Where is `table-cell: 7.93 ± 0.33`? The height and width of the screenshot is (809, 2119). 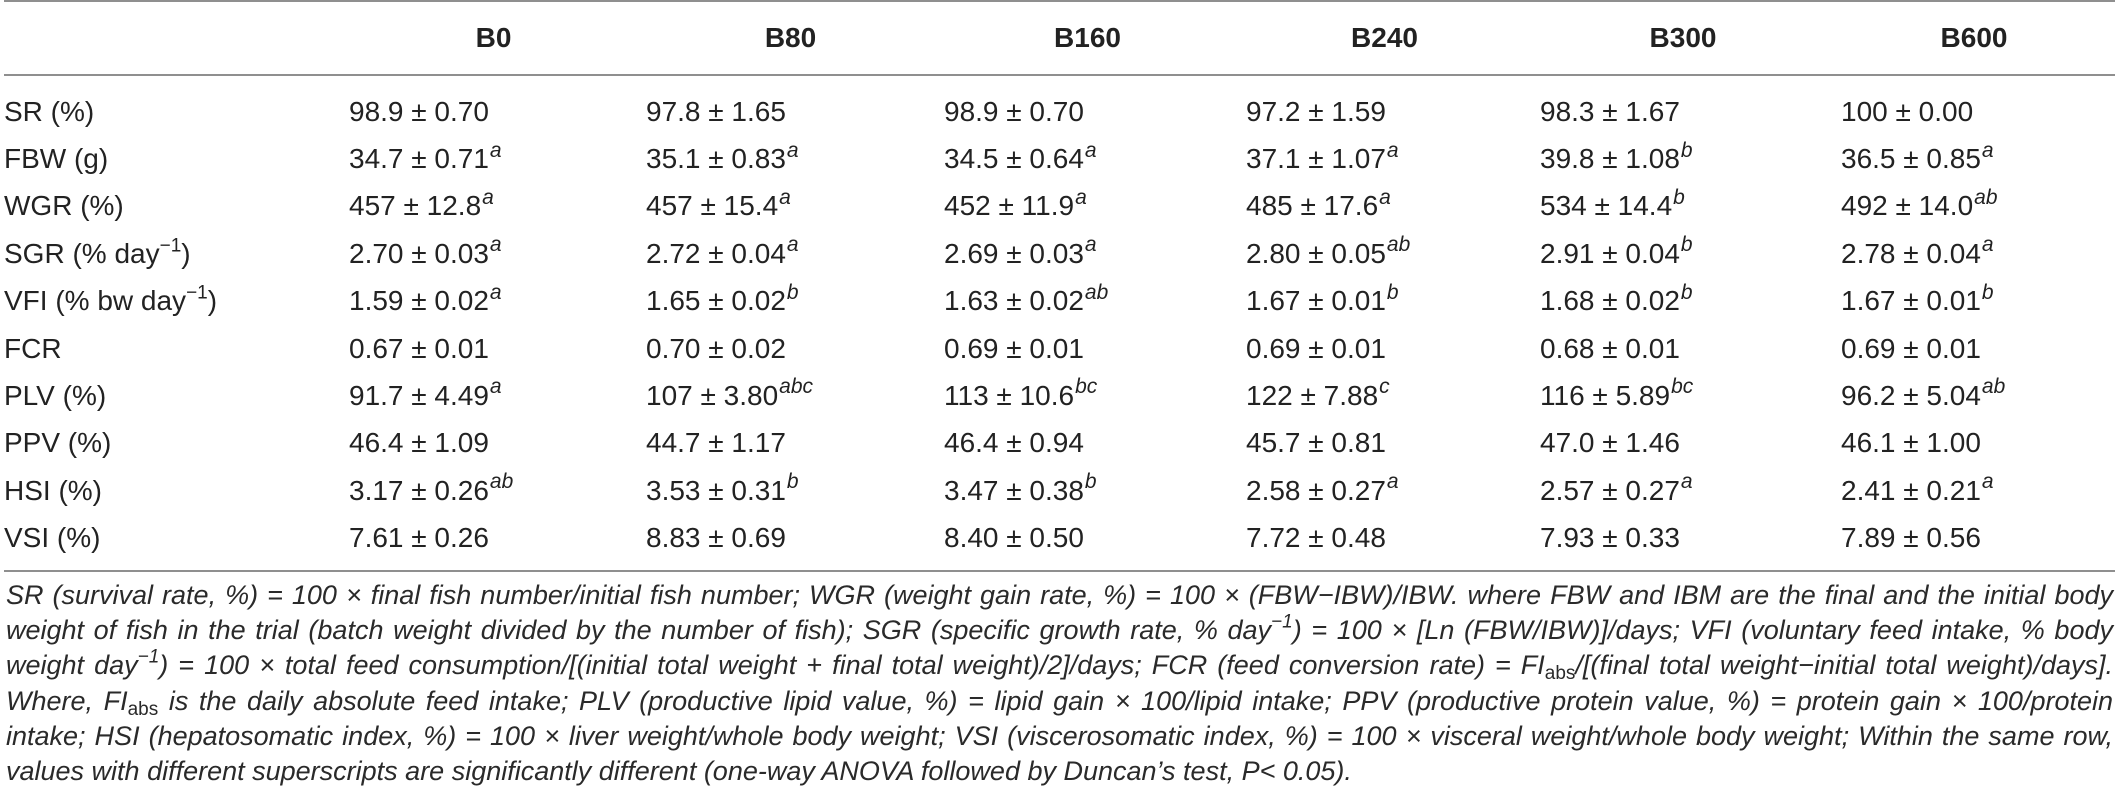 table-cell: 7.93 ± 0.33 is located at coordinates (1683, 543).